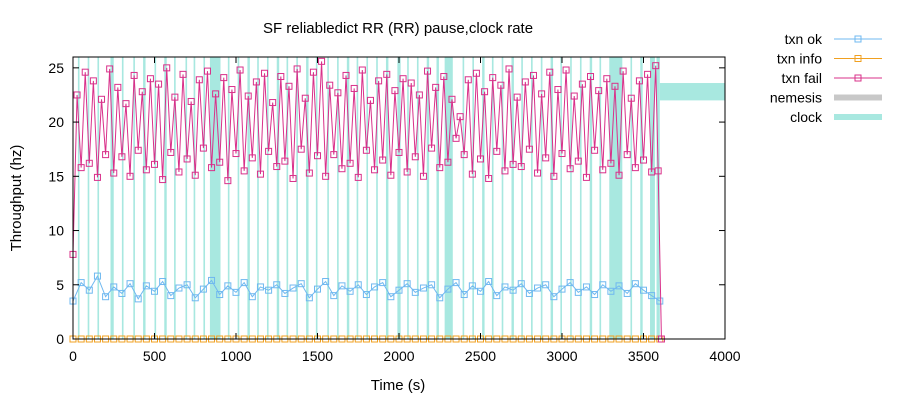 The image size is (900, 400). I want to click on x-tick-label: 1000, so click(235, 356).